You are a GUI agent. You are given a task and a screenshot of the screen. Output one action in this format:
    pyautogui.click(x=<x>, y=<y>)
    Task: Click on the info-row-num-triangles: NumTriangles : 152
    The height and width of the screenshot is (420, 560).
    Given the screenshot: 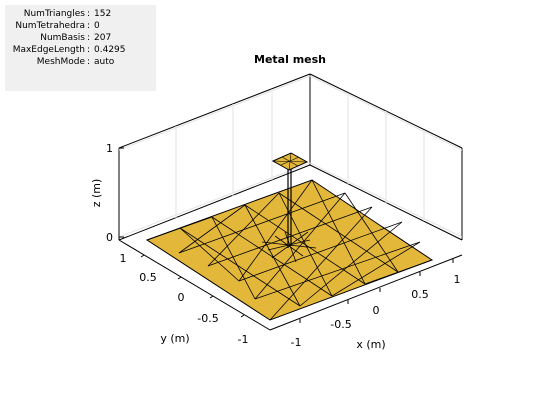 What is the action you would take?
    pyautogui.click(x=80, y=14)
    